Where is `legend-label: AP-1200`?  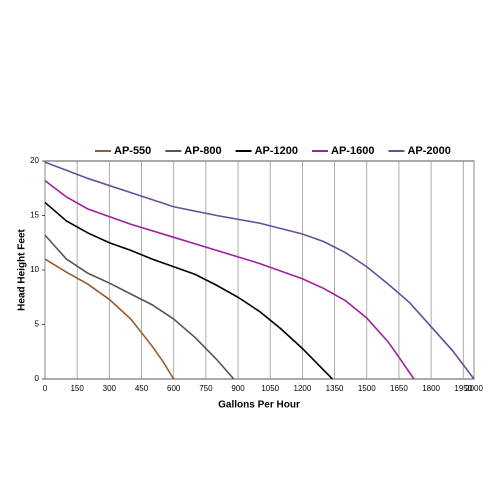
legend-label: AP-1200 is located at coordinates (276, 151).